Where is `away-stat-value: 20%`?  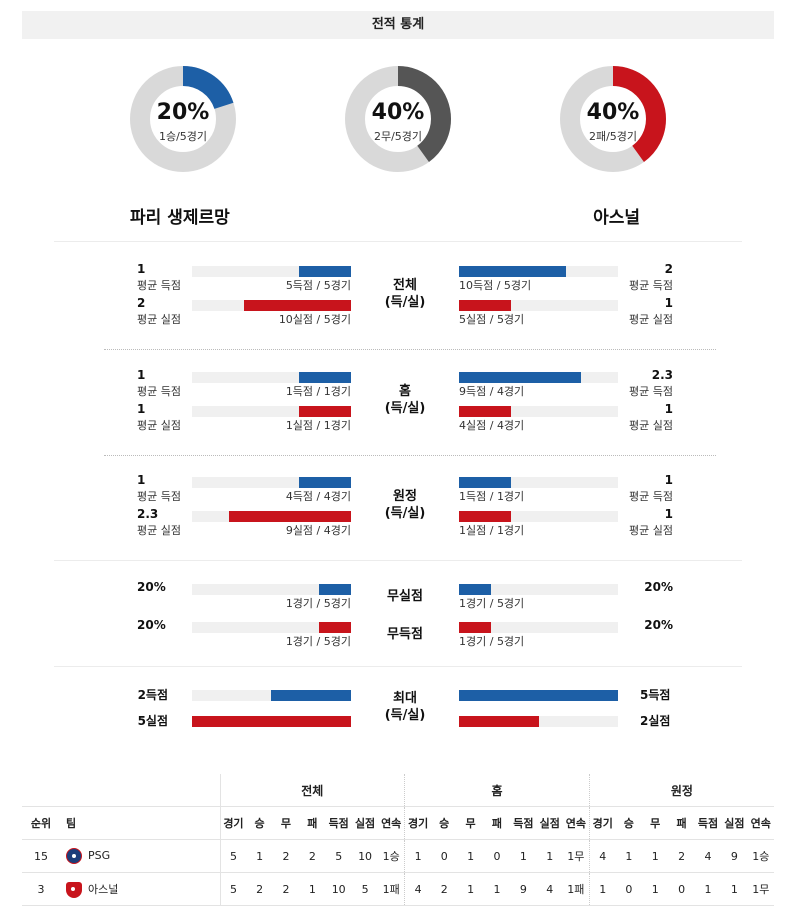
away-stat-value: 20% is located at coordinates (658, 625).